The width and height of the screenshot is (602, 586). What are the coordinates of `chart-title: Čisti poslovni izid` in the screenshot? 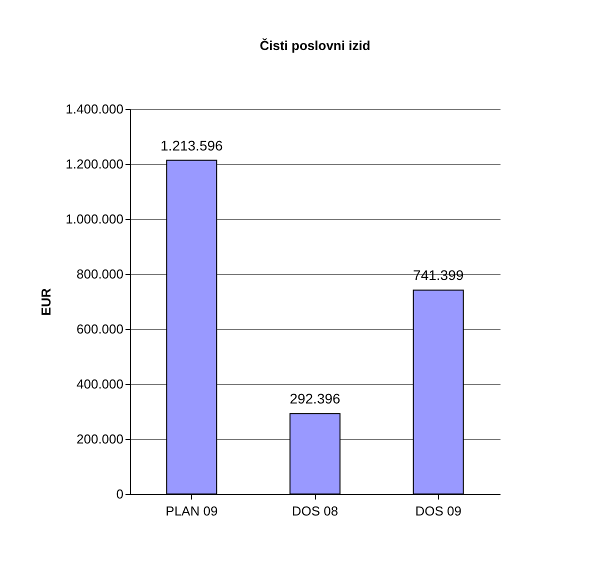 It's located at (315, 45).